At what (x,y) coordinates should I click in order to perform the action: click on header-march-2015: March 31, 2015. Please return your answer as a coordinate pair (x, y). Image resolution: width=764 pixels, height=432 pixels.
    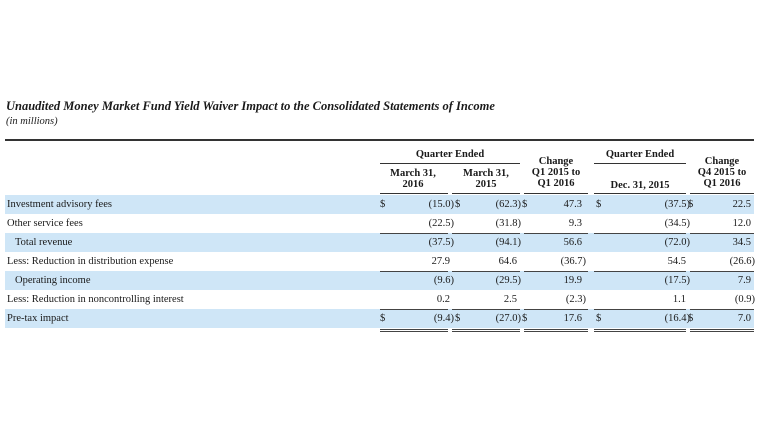
    Looking at the image, I should click on (486, 179).